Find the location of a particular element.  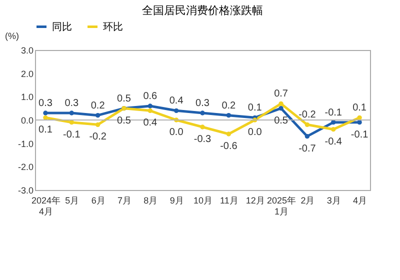

y-tick-label: 1.0 is located at coordinates (27, 97).